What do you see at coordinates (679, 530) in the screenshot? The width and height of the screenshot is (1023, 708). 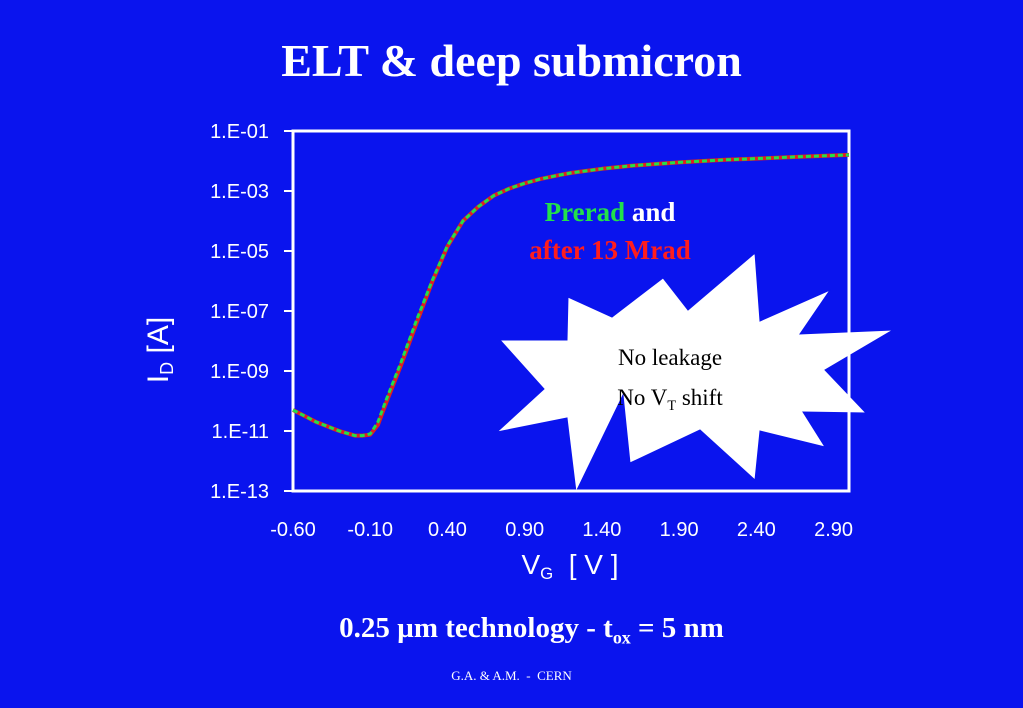 I see `x-tick-label: 1.90` at bounding box center [679, 530].